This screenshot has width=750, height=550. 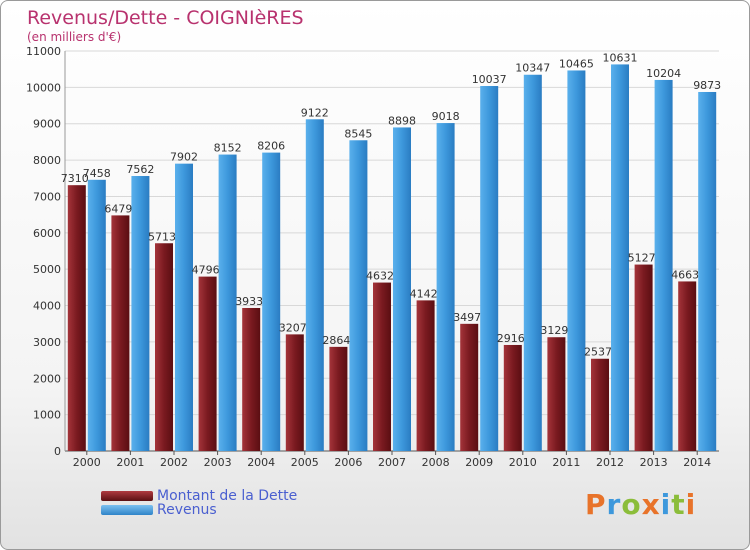 I want to click on data-label-dette: 6479, so click(x=118, y=208).